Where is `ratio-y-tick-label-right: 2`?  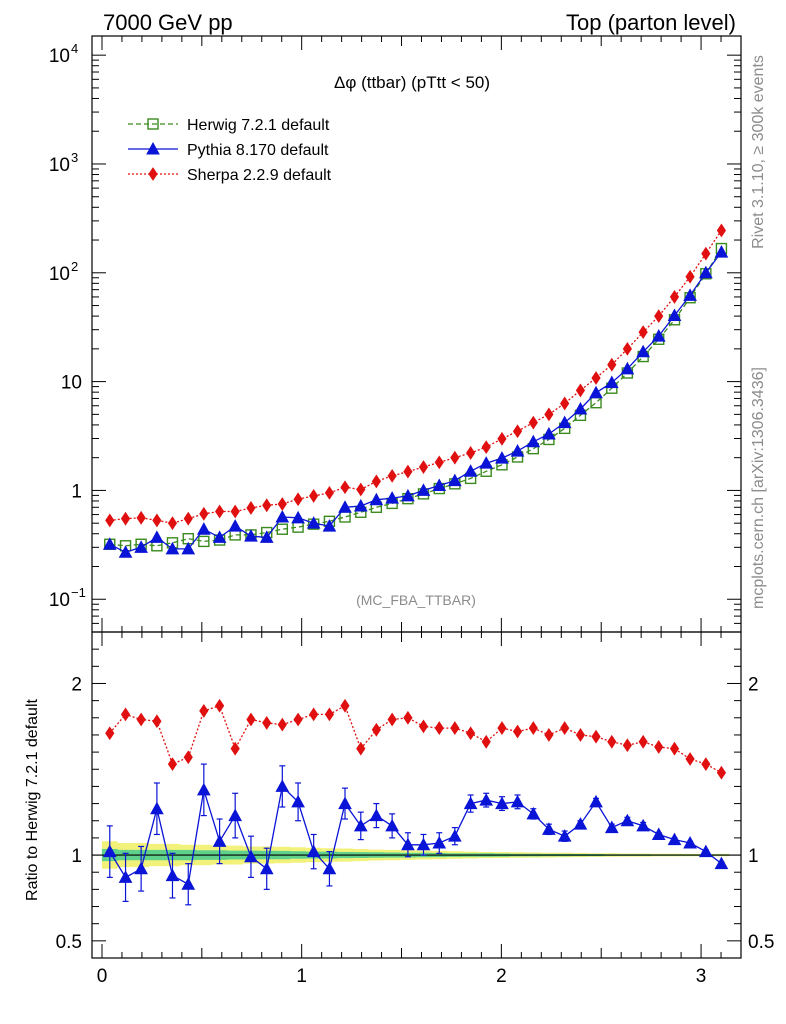 ratio-y-tick-label-right: 2 is located at coordinates (753, 684).